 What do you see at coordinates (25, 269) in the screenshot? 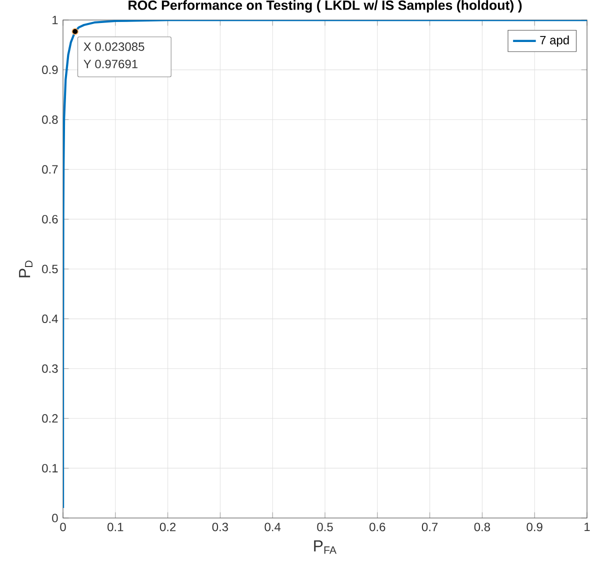
I see `y-axis-title: P$_{D}$` at bounding box center [25, 269].